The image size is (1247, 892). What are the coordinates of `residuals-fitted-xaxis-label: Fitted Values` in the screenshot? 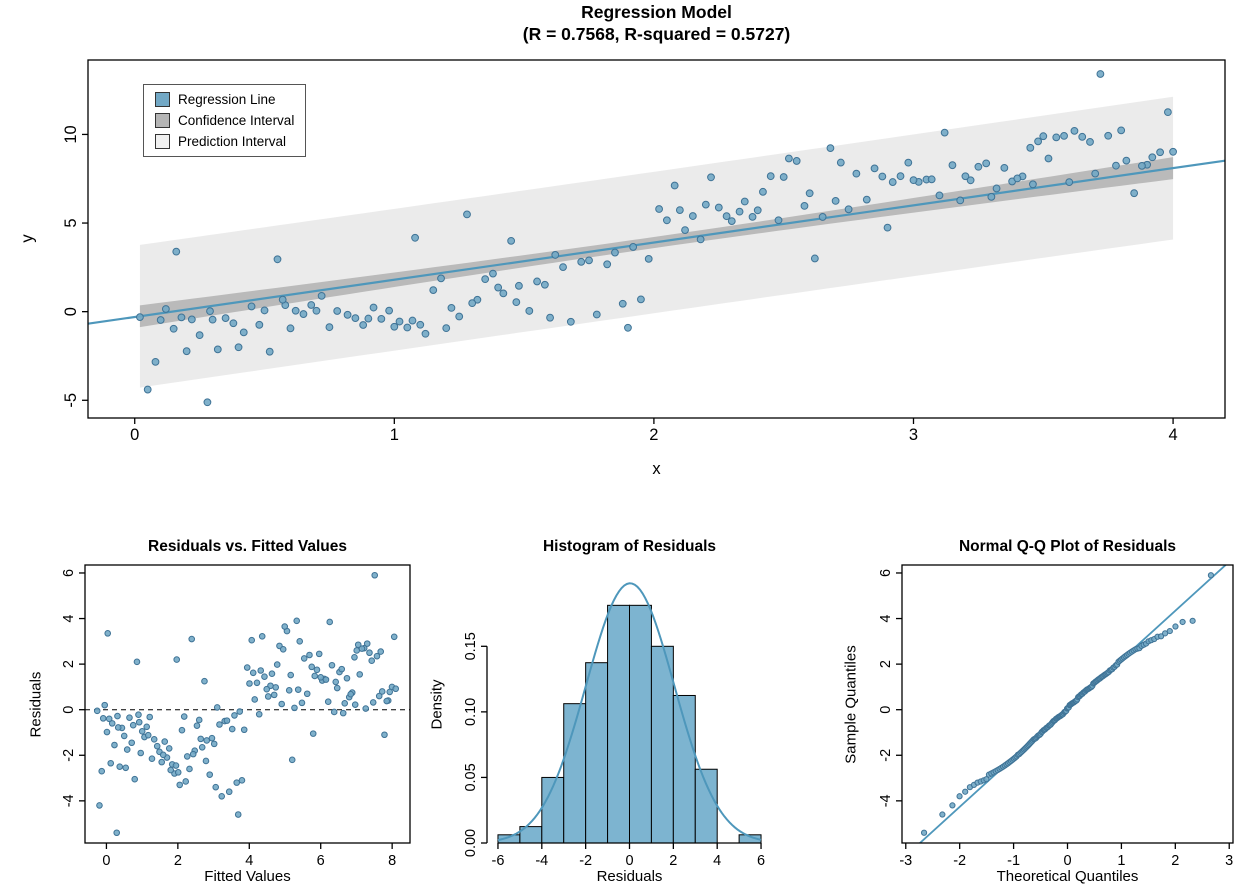 It's located at (247, 876).